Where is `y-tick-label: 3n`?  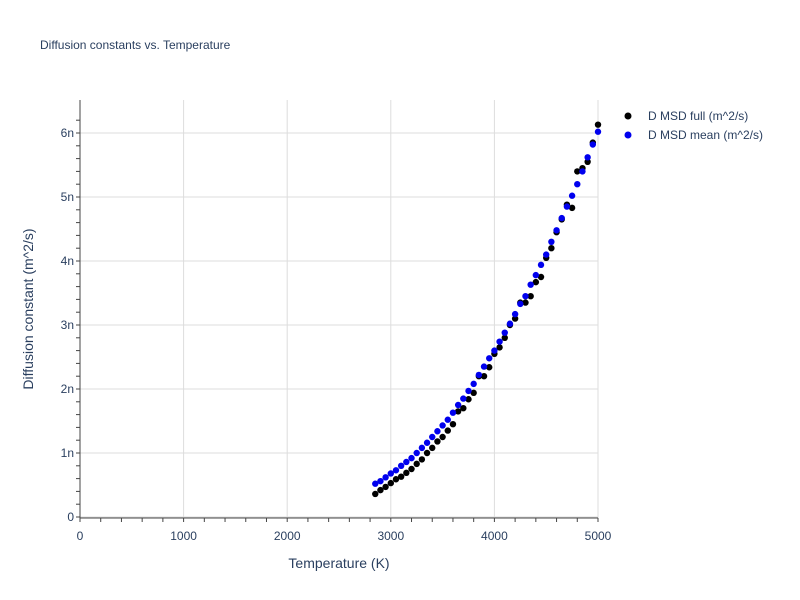
y-tick-label: 3n is located at coordinates (67, 325).